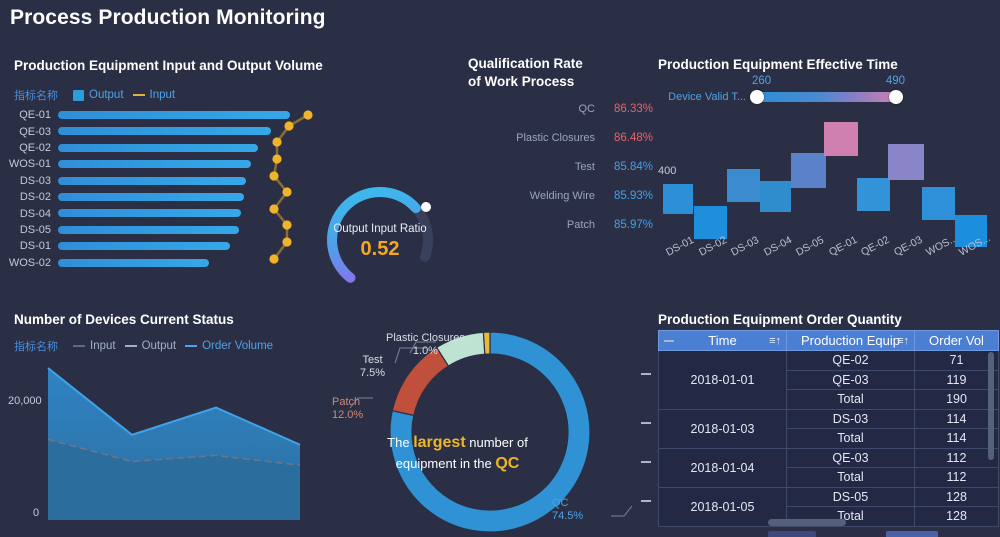 Image resolution: width=1000 pixels, height=537 pixels. What do you see at coordinates (347, 409) in the screenshot?
I see `donut-label-patch: Patch 12.0%` at bounding box center [347, 409].